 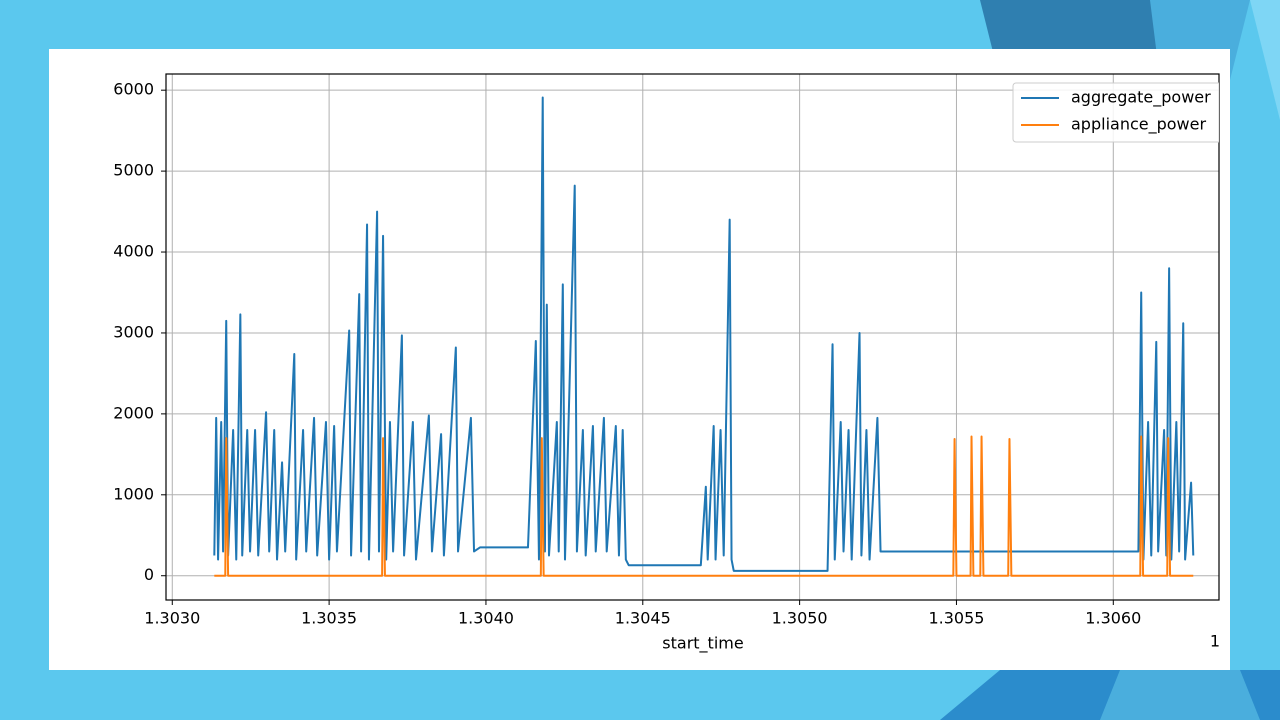 I want to click on x-tick-label: 1.3035, so click(x=329, y=618).